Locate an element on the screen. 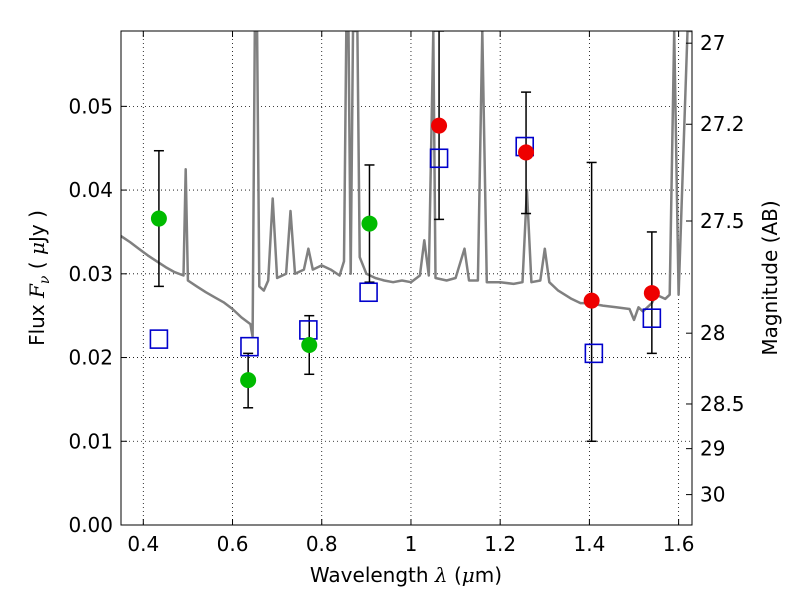  y-axis-title: Flux Fν ( μJy ) is located at coordinates (39, 278).